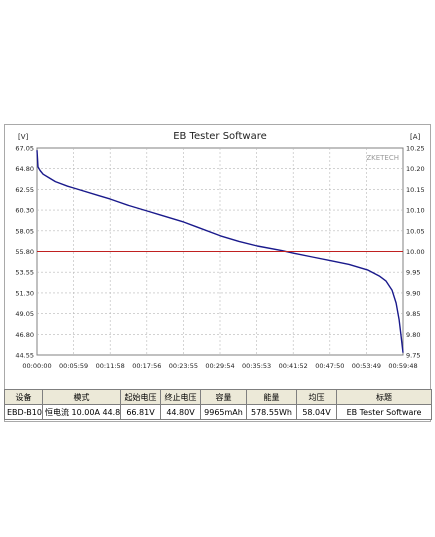  What do you see at coordinates (24, 314) in the screenshot?
I see `y-left-tick-label: 49.05` at bounding box center [24, 314].